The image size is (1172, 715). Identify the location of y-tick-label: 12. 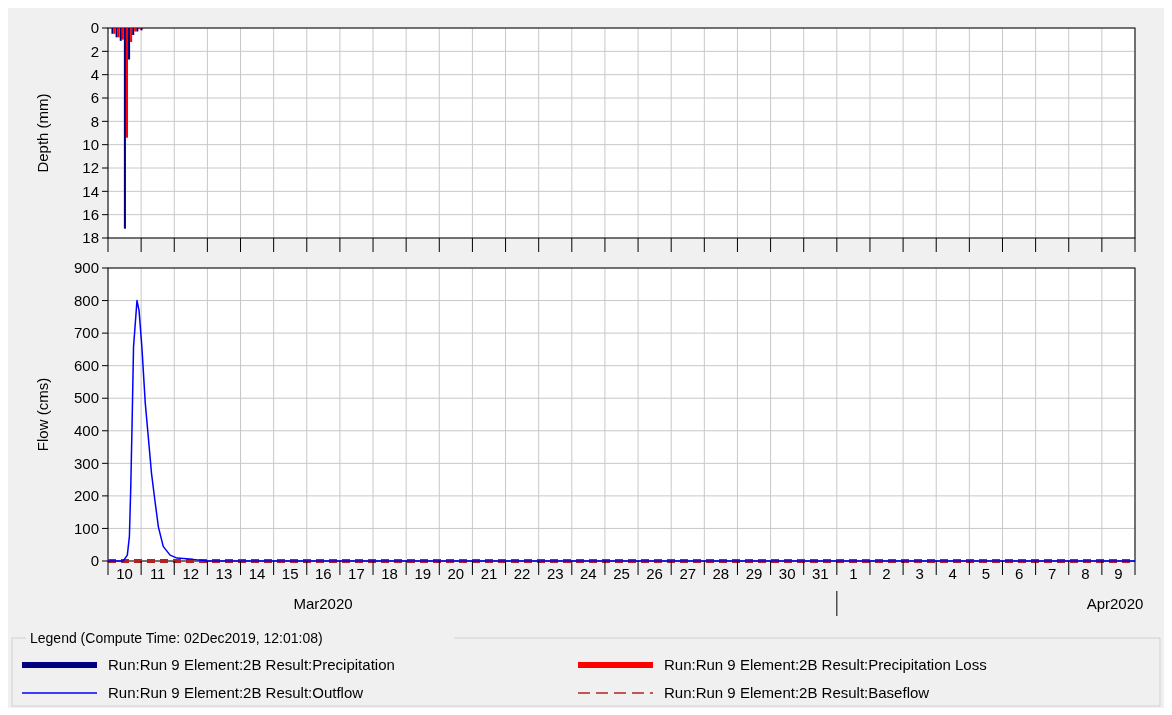
(90, 168).